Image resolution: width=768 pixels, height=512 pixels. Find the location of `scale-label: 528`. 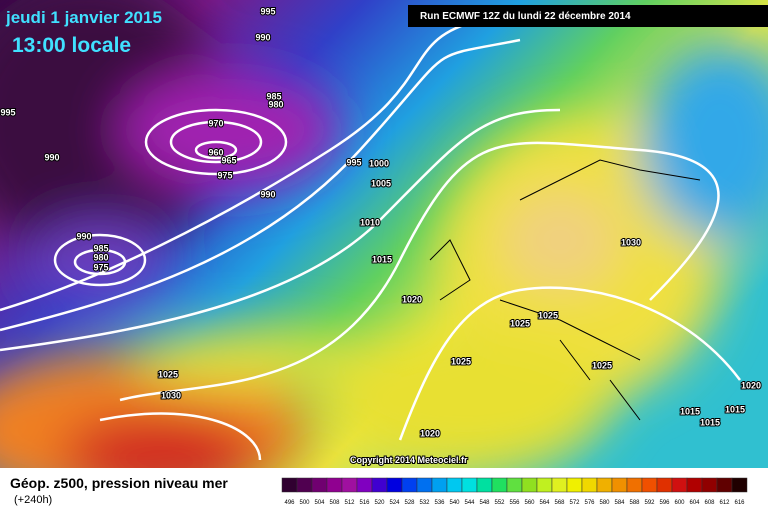

scale-label: 528 is located at coordinates (409, 503).